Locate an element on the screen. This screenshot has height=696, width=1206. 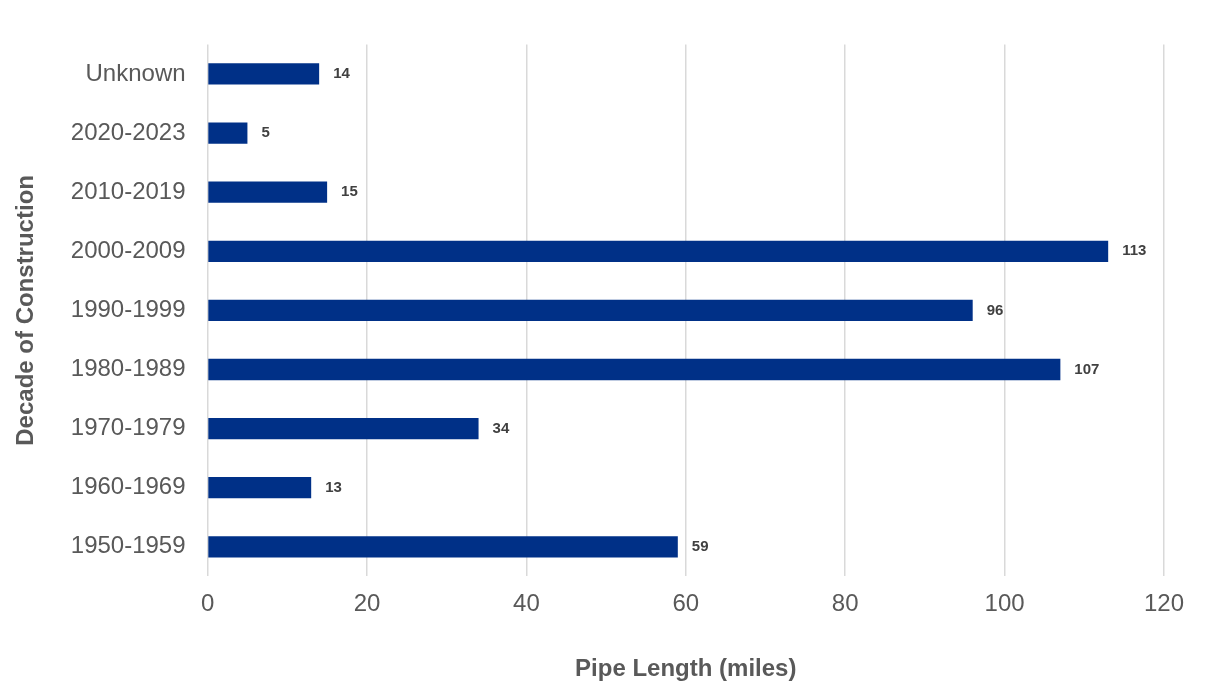
data-label: 34 is located at coordinates (501, 427).